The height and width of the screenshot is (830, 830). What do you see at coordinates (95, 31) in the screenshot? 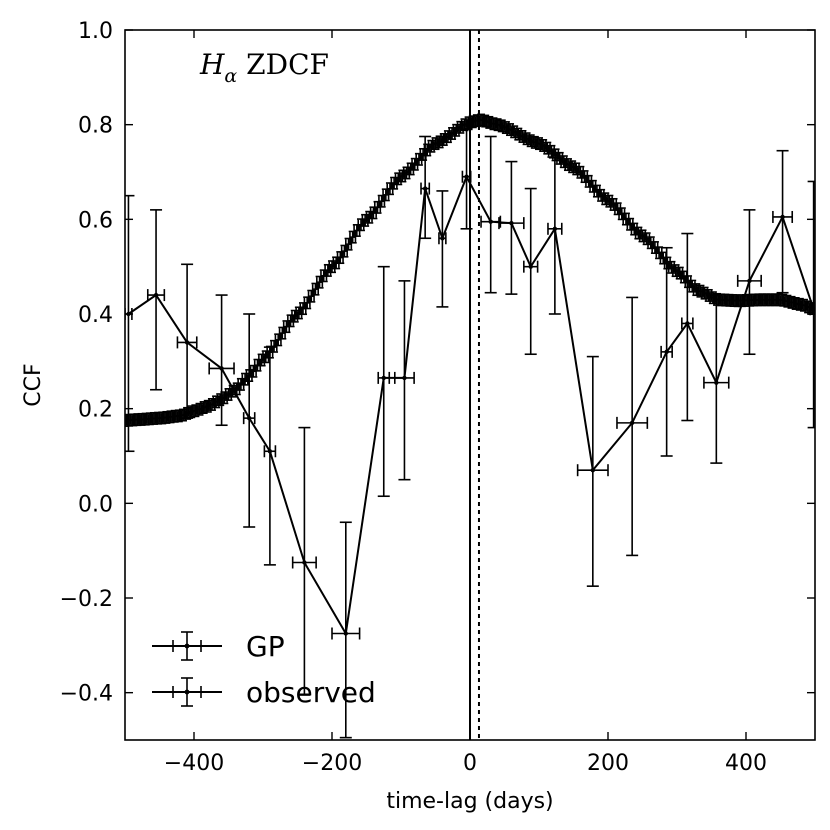
I see `y-tick-label: 1.0` at bounding box center [95, 31].